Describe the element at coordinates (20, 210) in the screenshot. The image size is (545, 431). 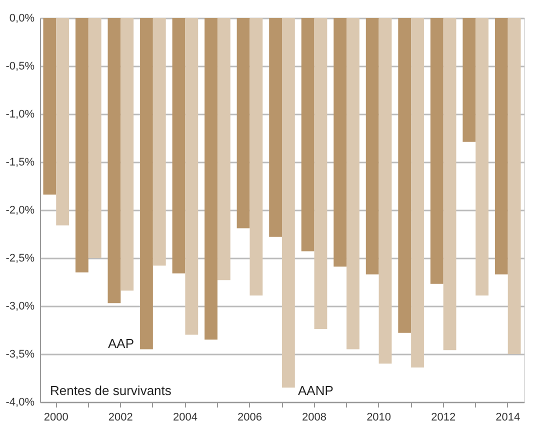
I see `y-tick-label: -2,0%` at that location.